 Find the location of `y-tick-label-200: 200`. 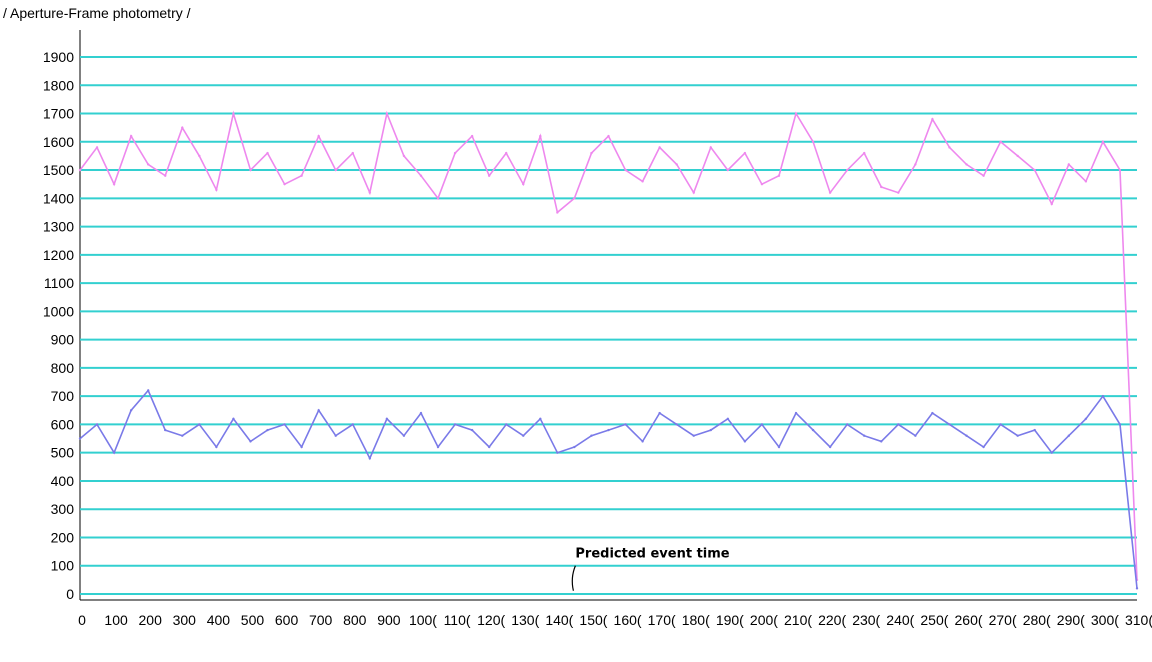

y-tick-label-200: 200 is located at coordinates (63, 537).